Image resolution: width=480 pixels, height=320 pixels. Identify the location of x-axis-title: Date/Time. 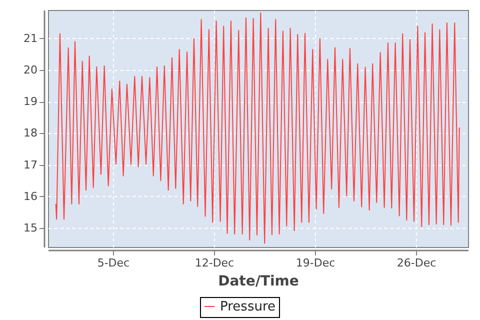
(258, 282).